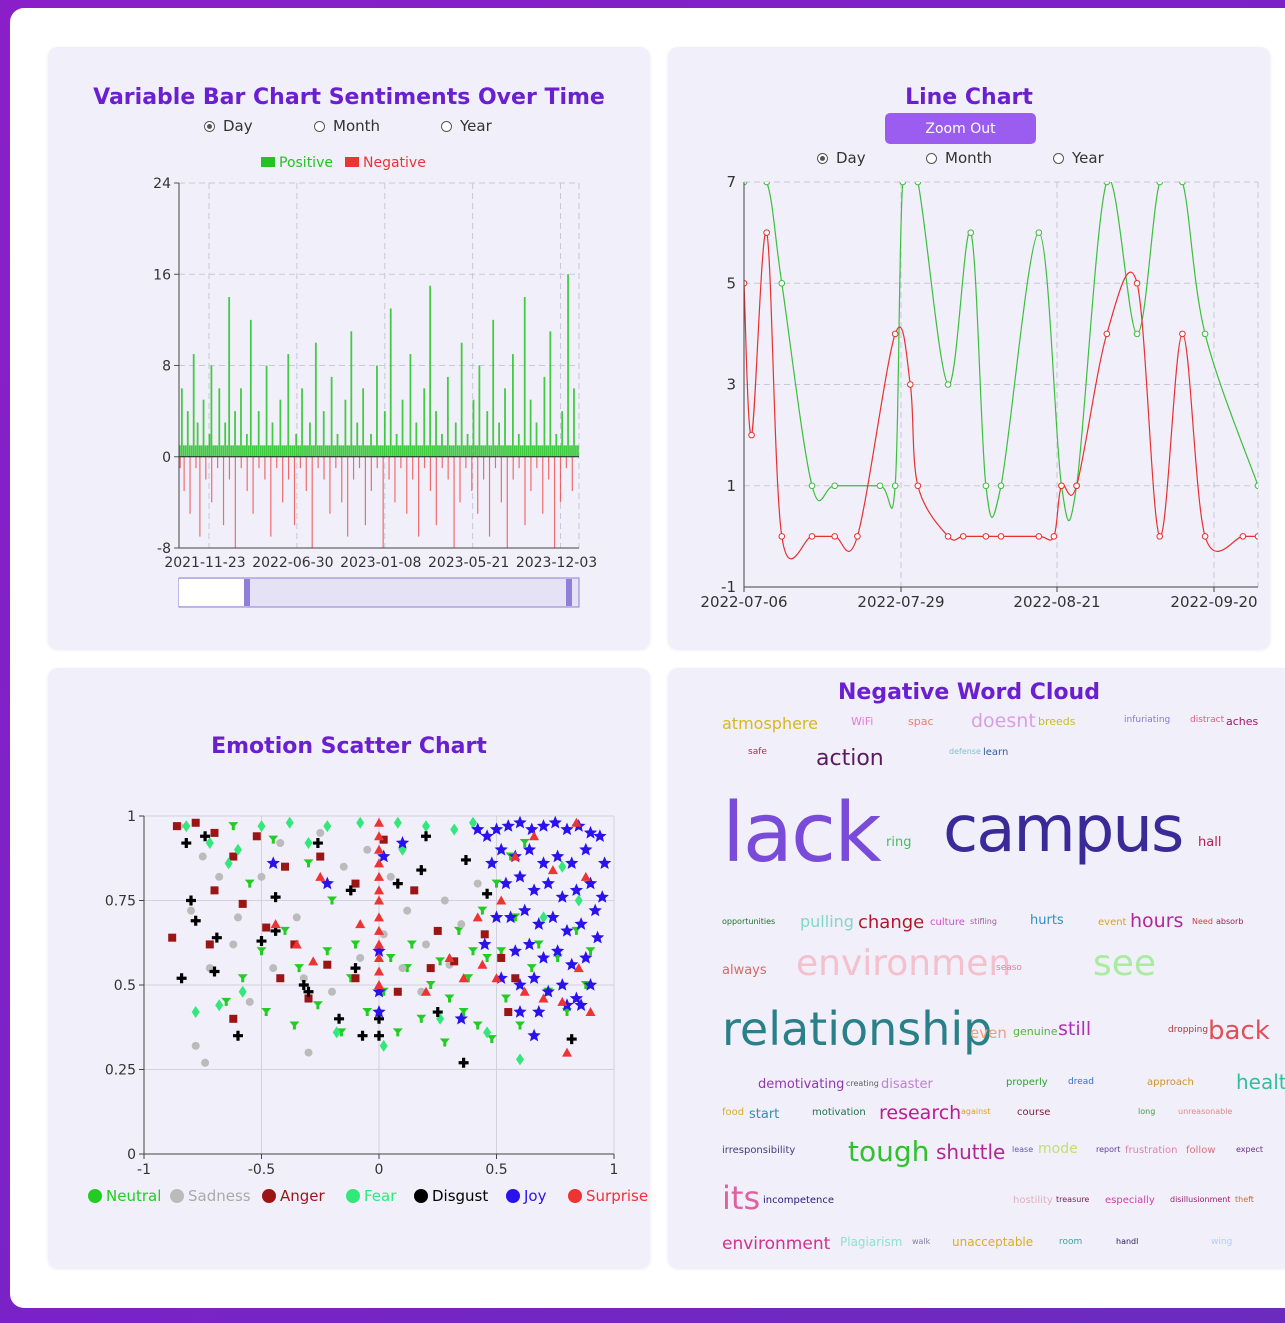 Image resolution: width=1285 pixels, height=1323 pixels. Describe the element at coordinates (965, 751) in the screenshot. I see `word-defense: defense` at that location.